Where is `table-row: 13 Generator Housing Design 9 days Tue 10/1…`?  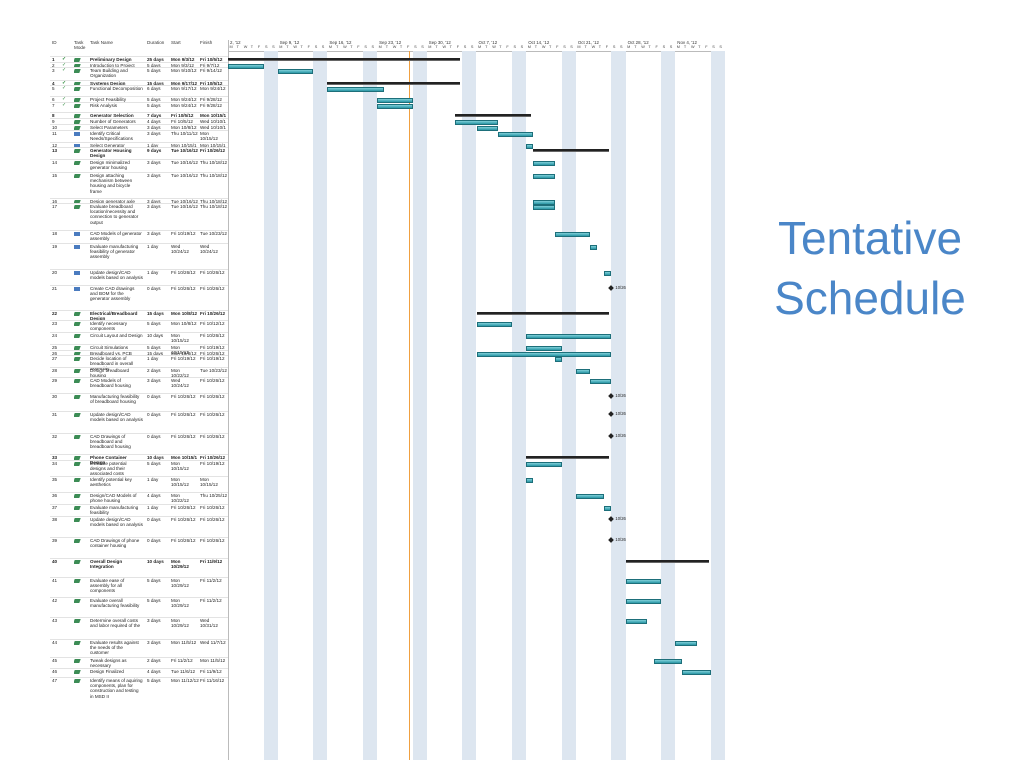 table-row: 13 Generator Housing Design 9 days Tue 10/1… is located at coordinates (139, 153).